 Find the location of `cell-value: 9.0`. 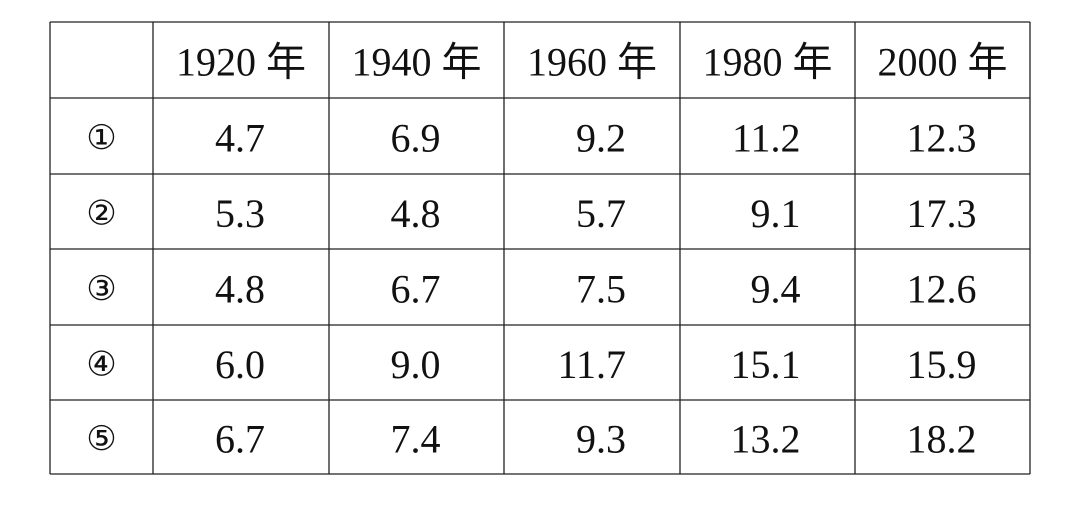

cell-value: 9.0 is located at coordinates (416, 364).